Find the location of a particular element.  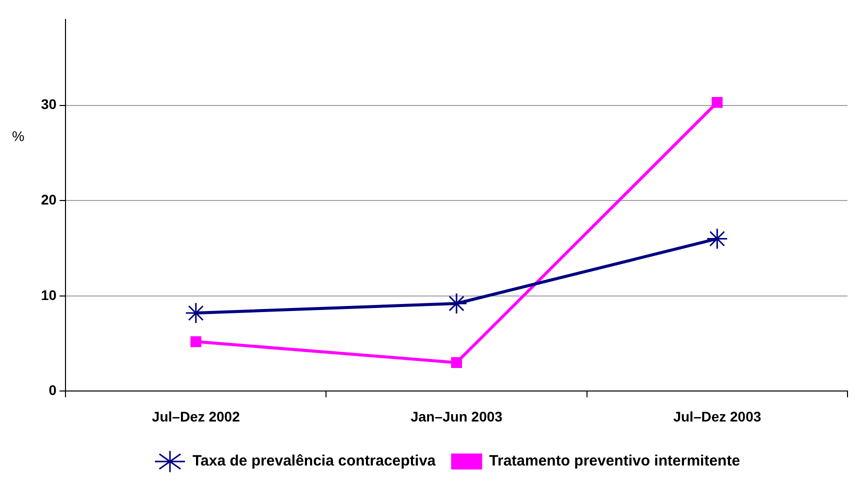

y-tick-label: 10 is located at coordinates (48, 294).